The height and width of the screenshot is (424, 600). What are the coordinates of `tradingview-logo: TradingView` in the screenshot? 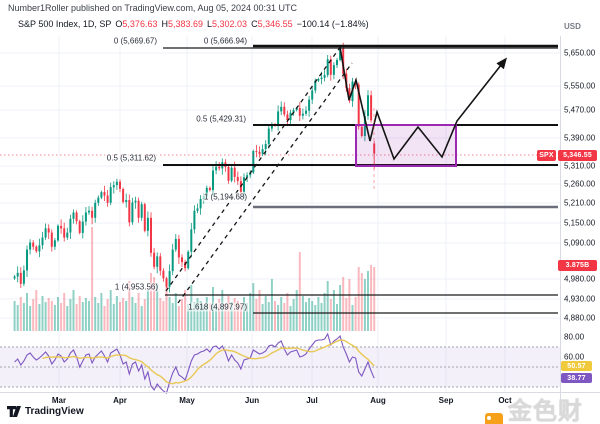 It's located at (45, 411).